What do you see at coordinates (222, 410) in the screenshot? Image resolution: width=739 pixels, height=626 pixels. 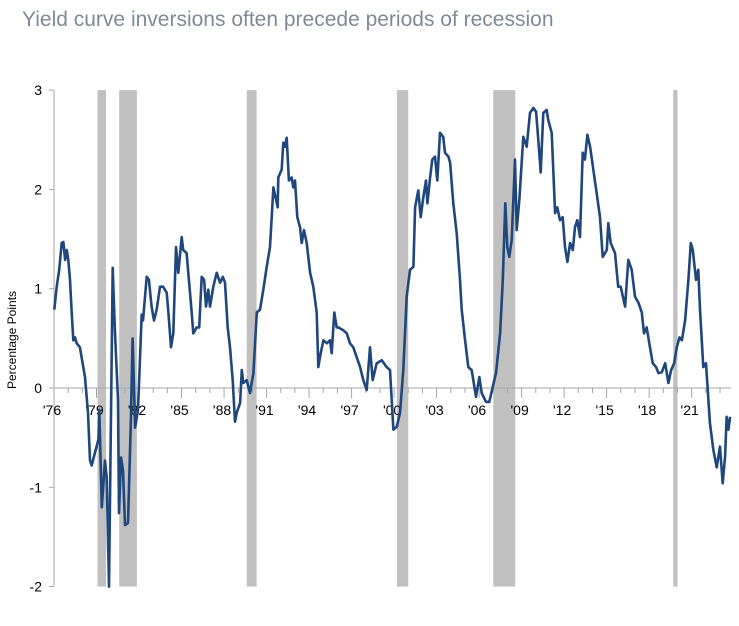 I see `x-tick-label: '88` at bounding box center [222, 410].